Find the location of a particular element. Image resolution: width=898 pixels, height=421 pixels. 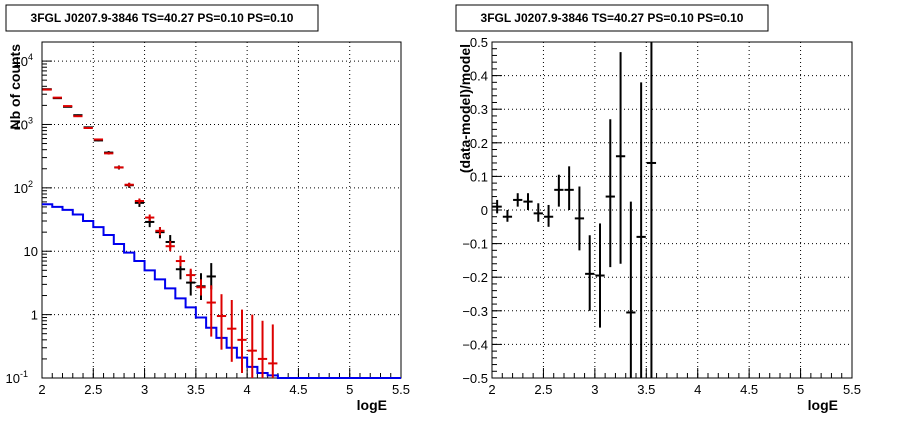

y-tick-label: 10⁻¹ is located at coordinates (17, 377).